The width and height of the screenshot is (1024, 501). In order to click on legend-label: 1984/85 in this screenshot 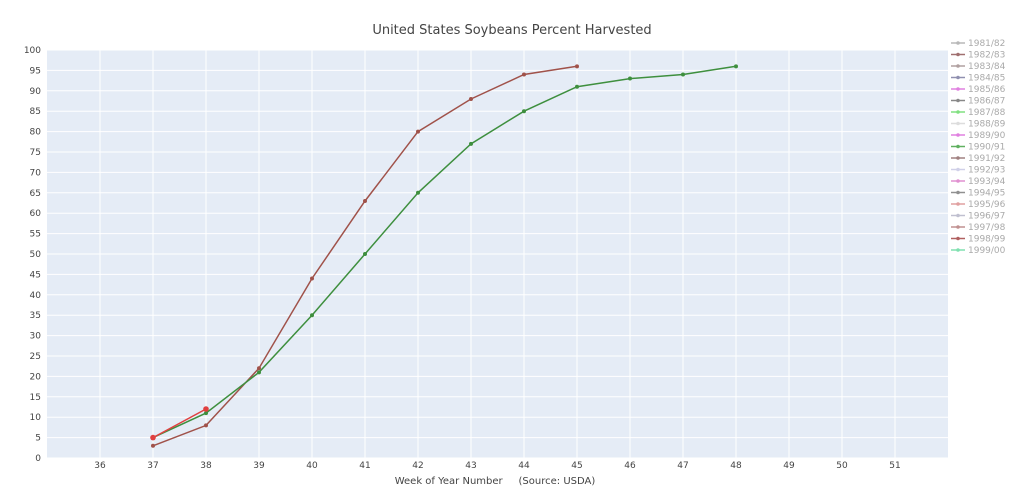, I will do `click(986, 79)`.